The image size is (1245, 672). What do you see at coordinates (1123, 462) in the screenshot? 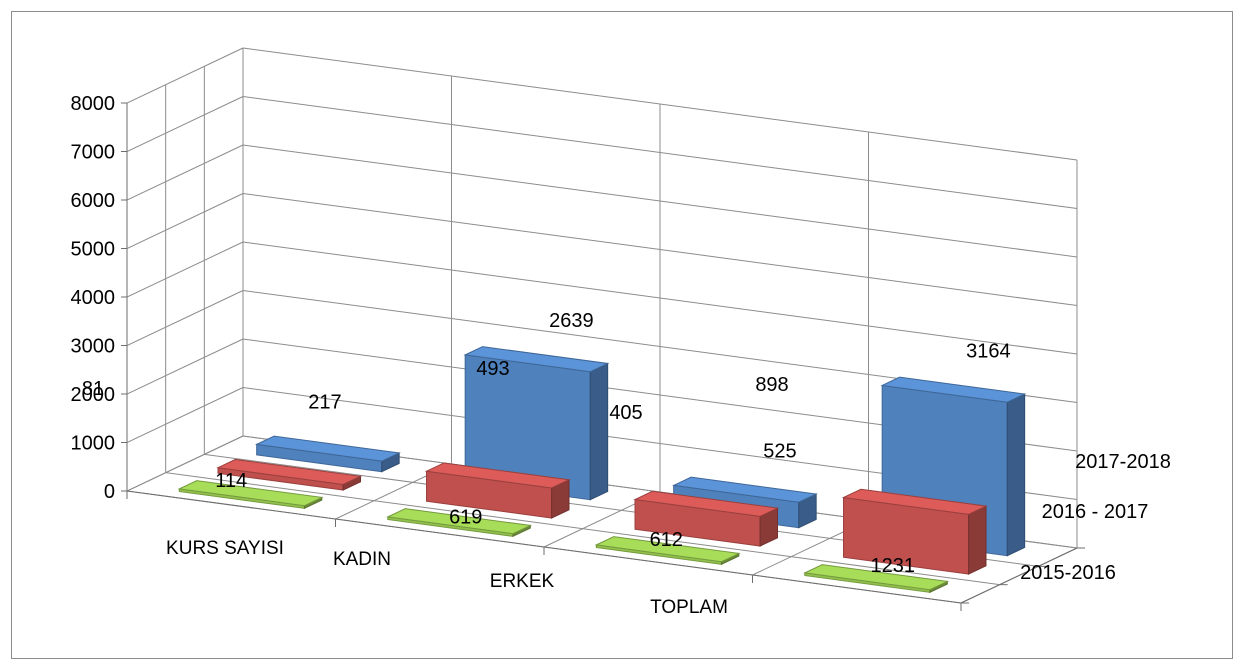
I see `series-axis-label: 2017-2018` at bounding box center [1123, 462].